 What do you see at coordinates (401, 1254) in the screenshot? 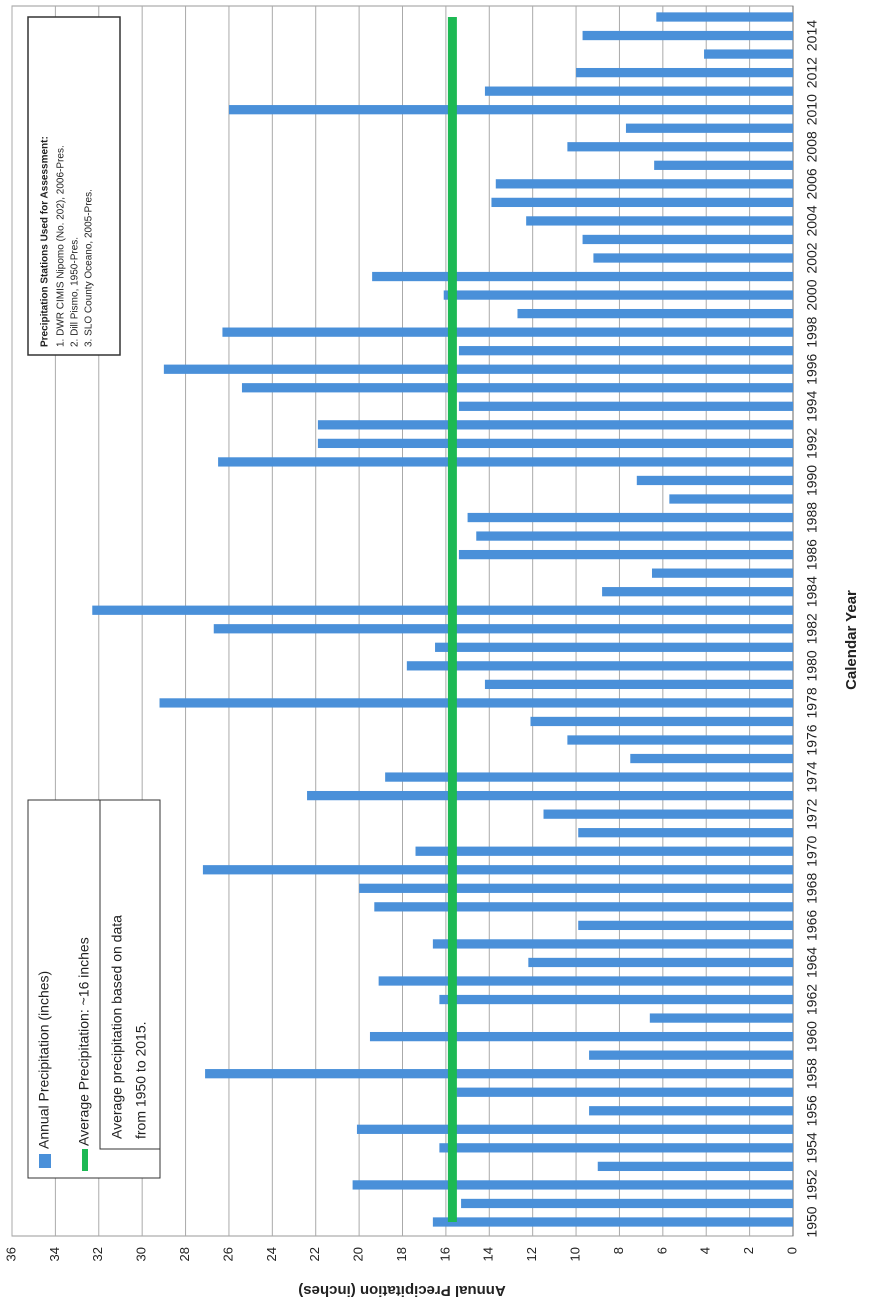
I see `y-tick-label: 18` at bounding box center [401, 1254].